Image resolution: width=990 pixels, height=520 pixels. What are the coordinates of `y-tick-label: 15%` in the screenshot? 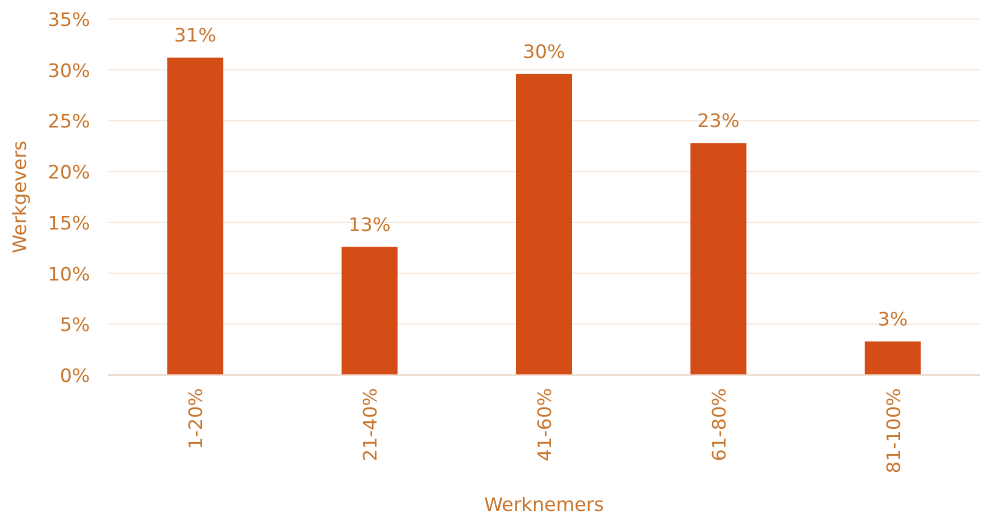 It's located at (69, 223).